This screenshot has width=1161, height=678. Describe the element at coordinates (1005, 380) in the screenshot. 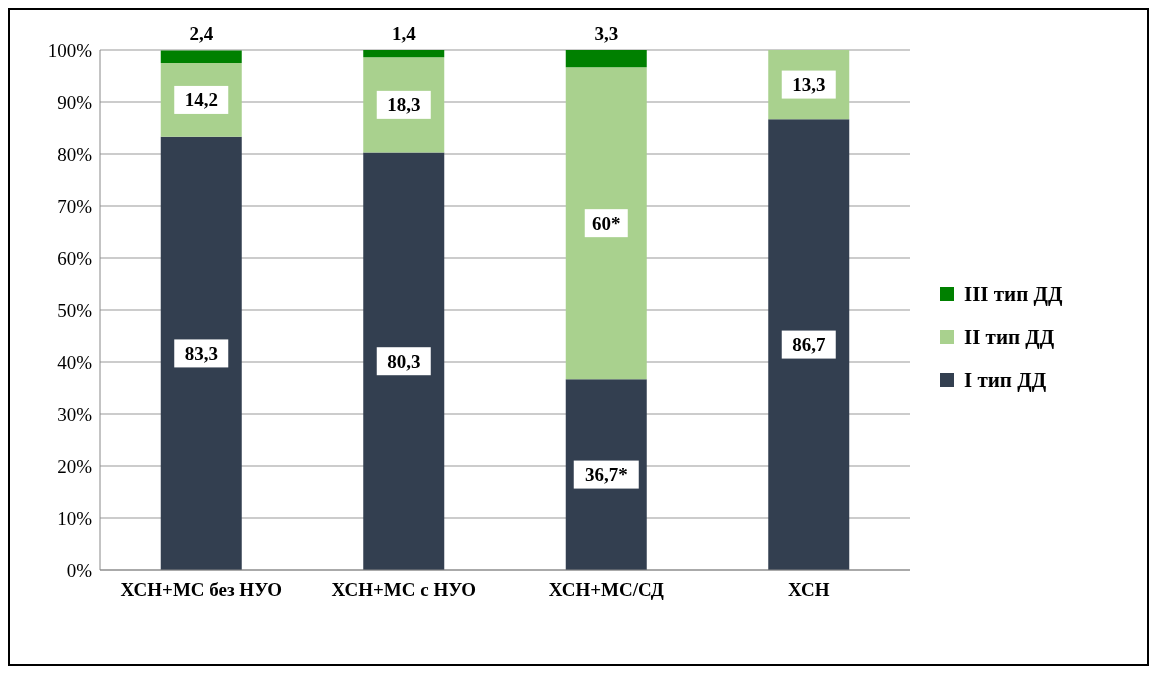

I see `legend-label: I тип ДД` at that location.